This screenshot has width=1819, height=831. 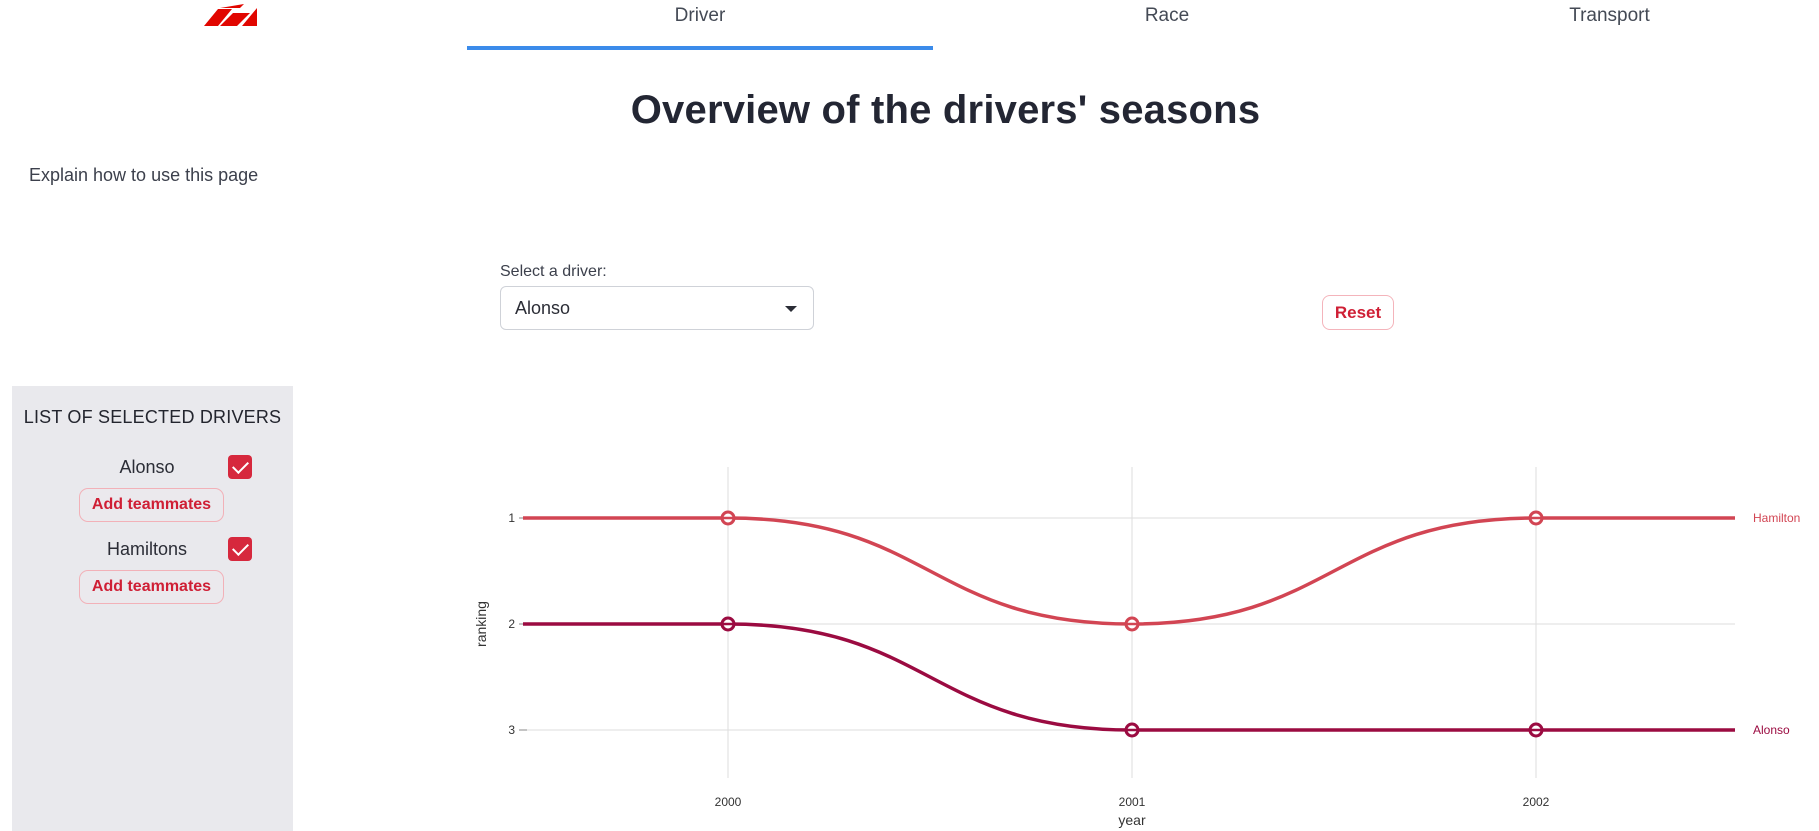 I want to click on add-teammates-button-alonso: Add teammates, so click(x=151, y=505).